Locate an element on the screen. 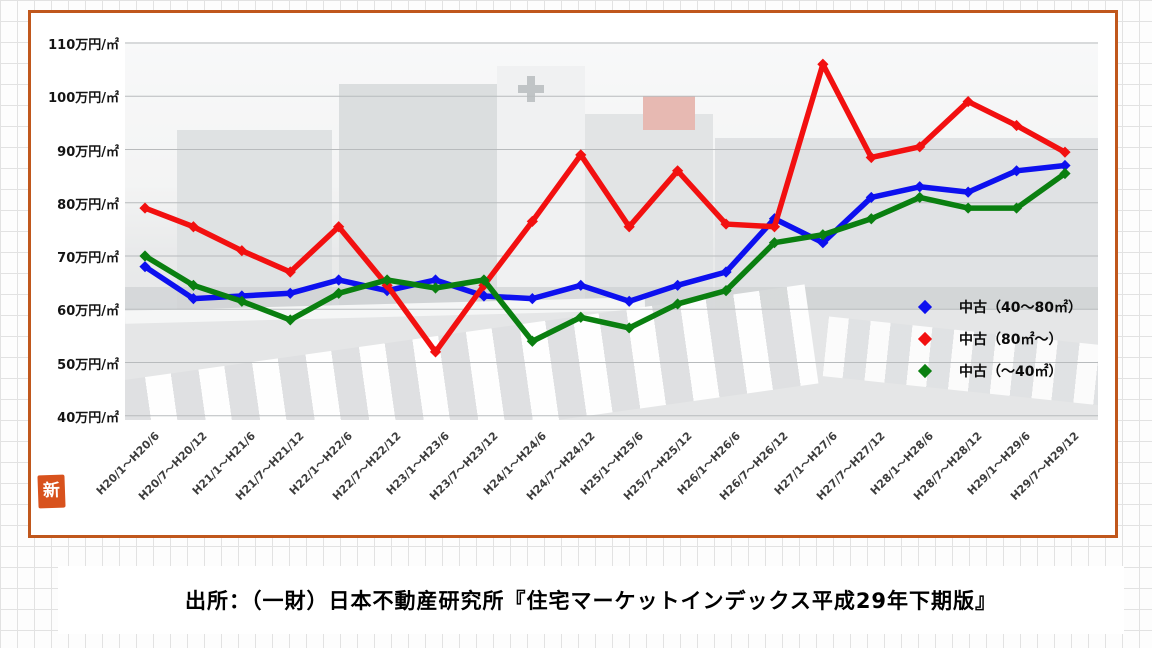 The image size is (1152, 648). legend-line-marker-blue is located at coordinates (924, 306).